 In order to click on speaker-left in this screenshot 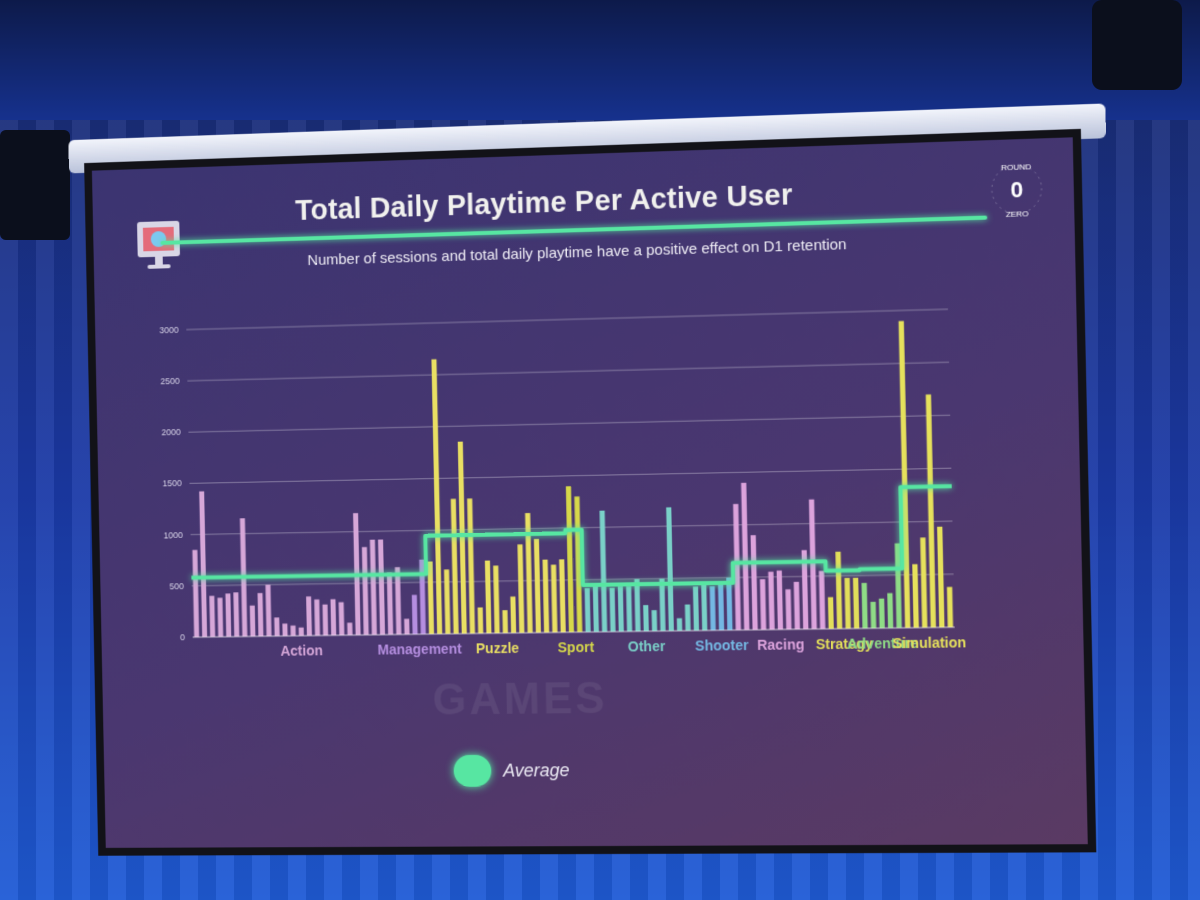, I will do `click(35, 185)`.